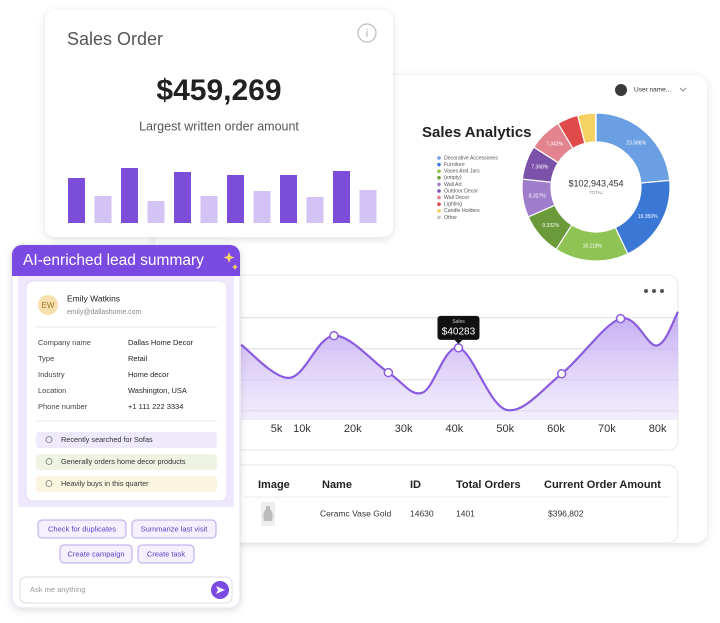  Describe the element at coordinates (220, 590) in the screenshot. I see `send-button` at that location.